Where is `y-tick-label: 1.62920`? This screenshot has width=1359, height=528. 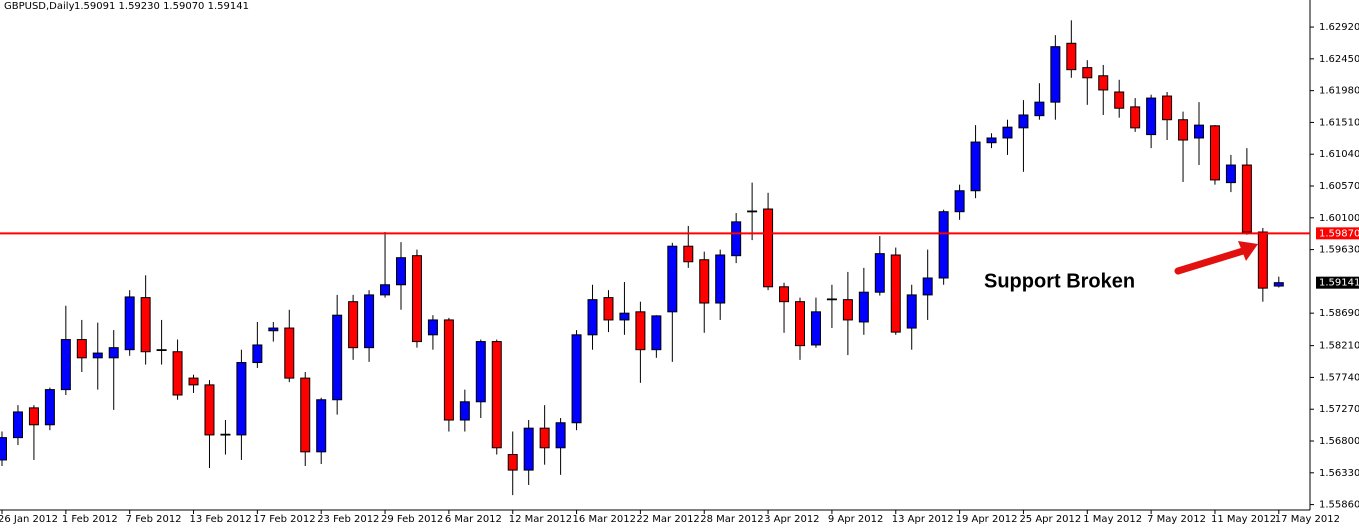
y-tick-label: 1.62920 is located at coordinates (1339, 27).